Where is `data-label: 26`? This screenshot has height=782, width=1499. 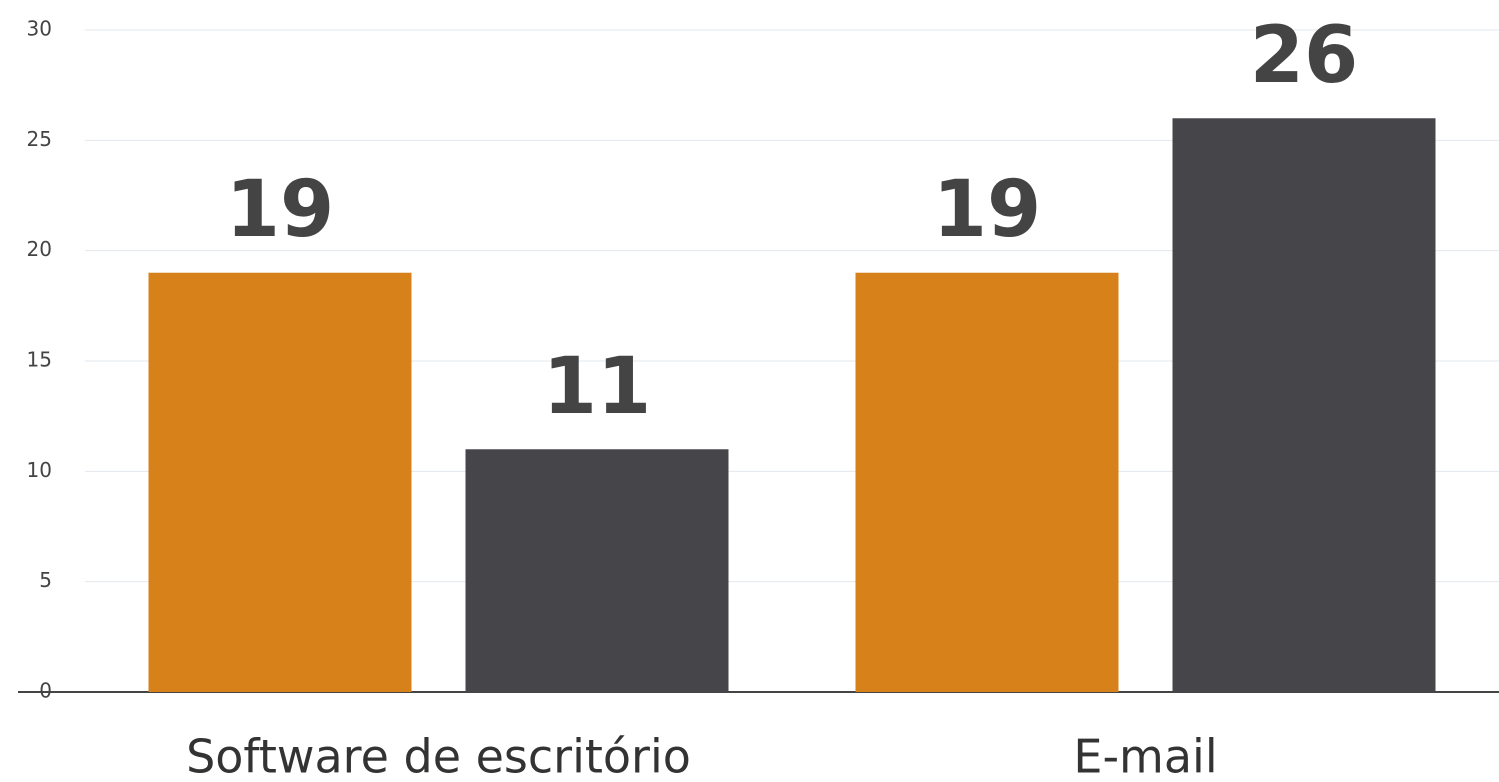 data-label: 26 is located at coordinates (1304, 56).